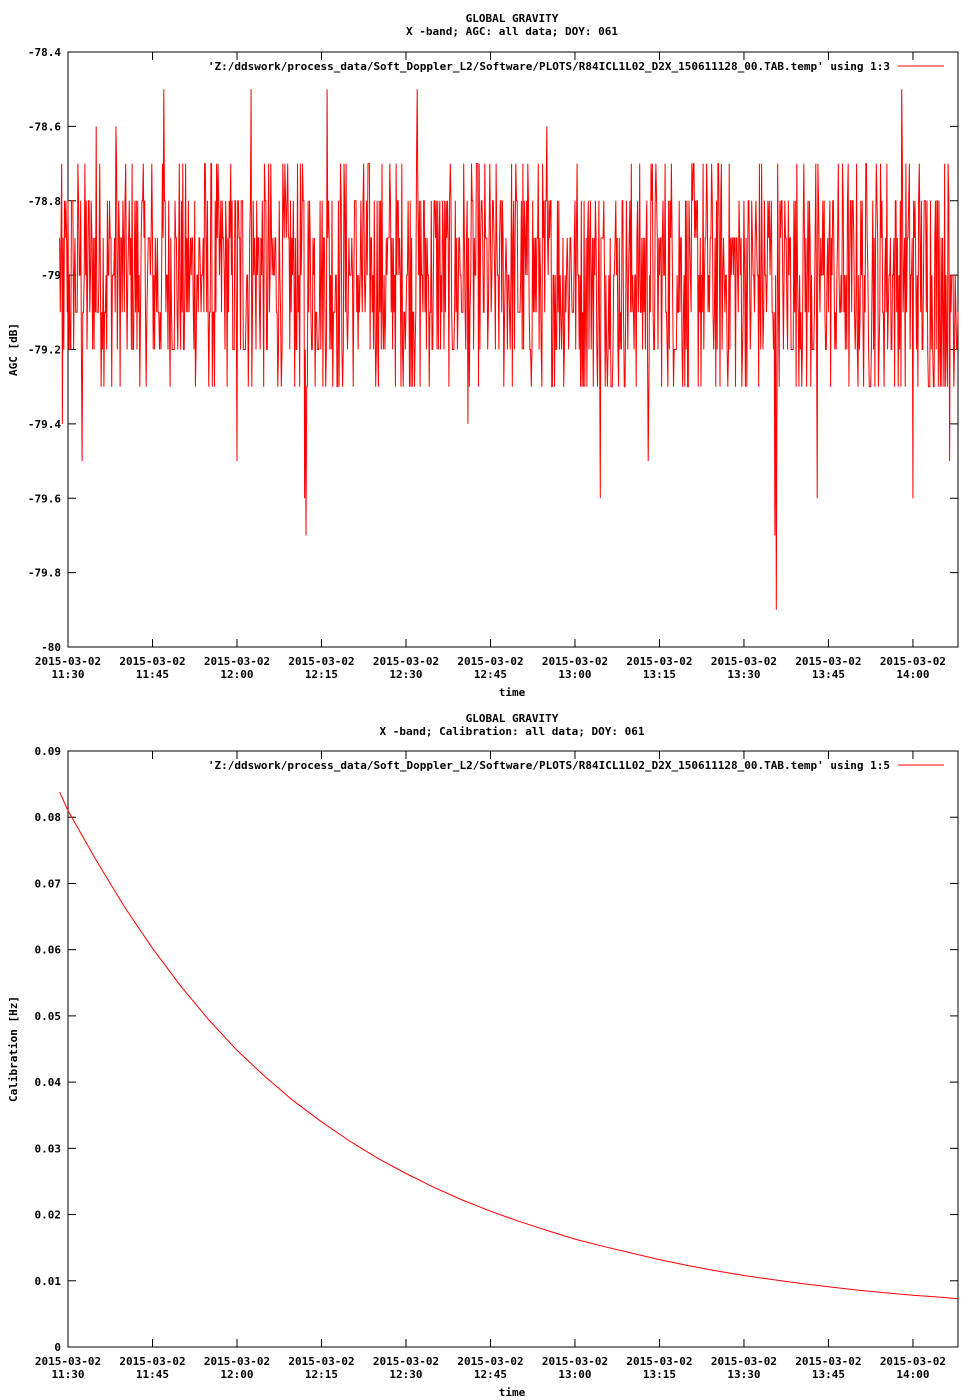  I want to click on y-tick-label: -78.6, so click(44, 126).